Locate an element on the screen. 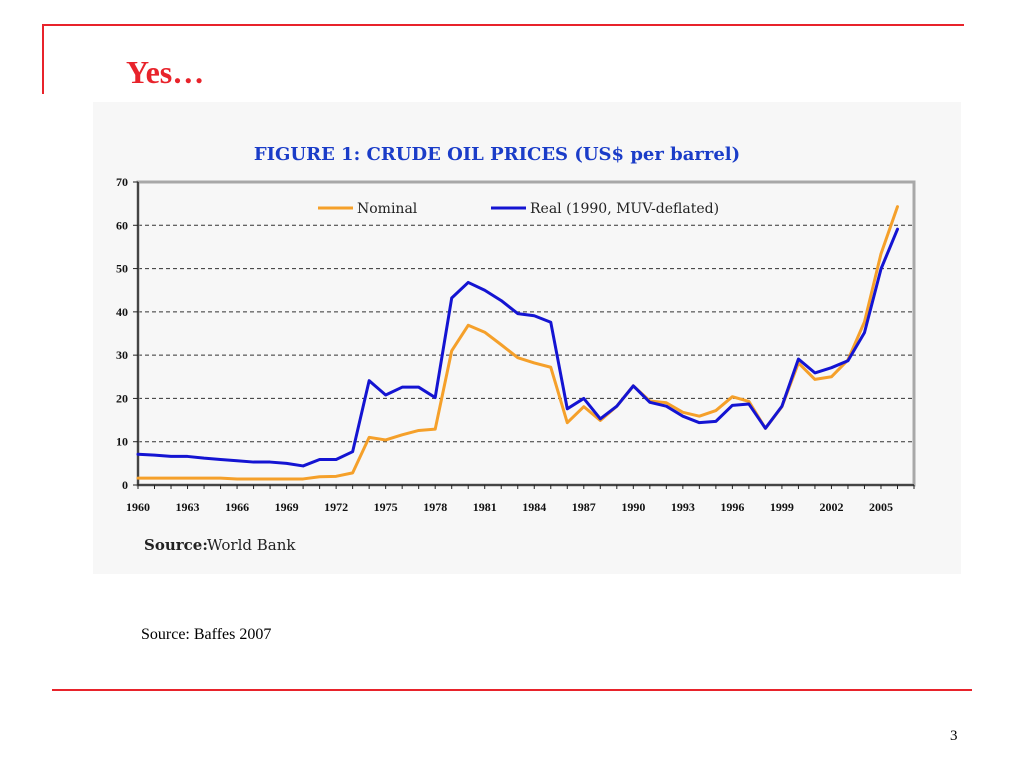 The width and height of the screenshot is (1024, 768). y-tick-label: 50 is located at coordinates (122, 269).